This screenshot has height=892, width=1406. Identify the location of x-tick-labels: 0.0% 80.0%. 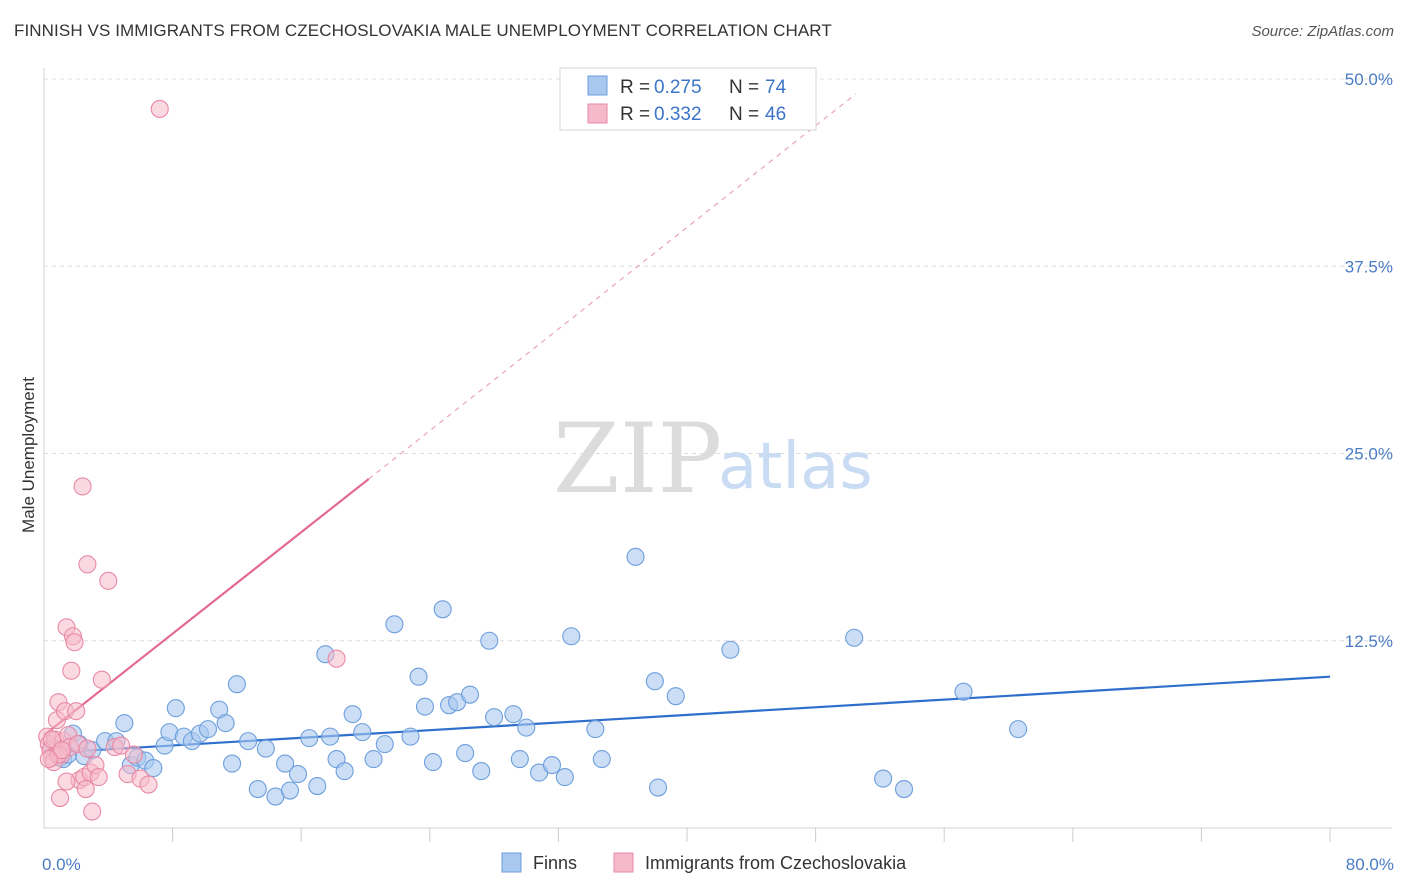
(718, 864).